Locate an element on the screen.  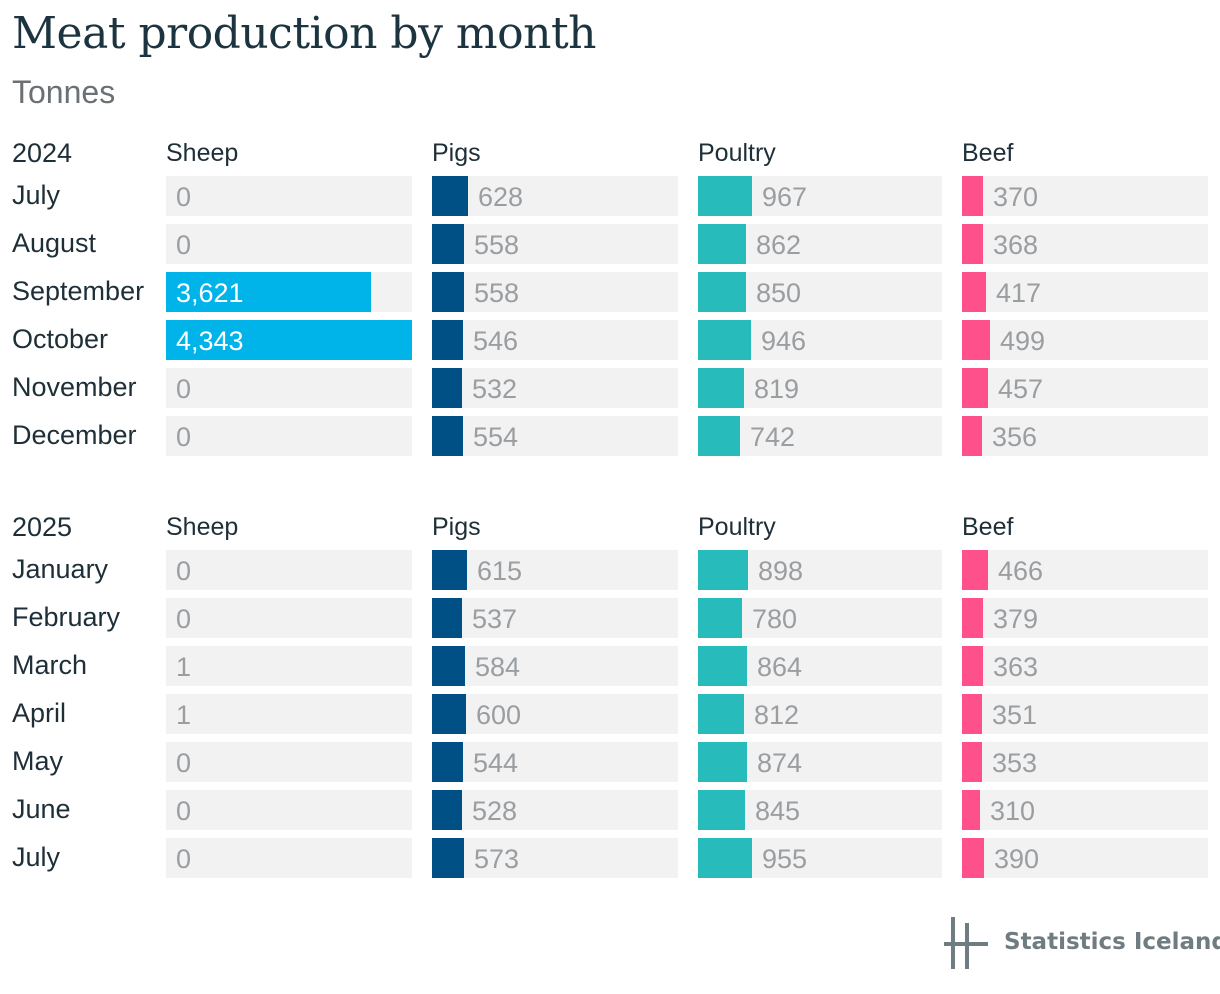
chart-row: August 0 558 862 368 is located at coordinates (610, 244).